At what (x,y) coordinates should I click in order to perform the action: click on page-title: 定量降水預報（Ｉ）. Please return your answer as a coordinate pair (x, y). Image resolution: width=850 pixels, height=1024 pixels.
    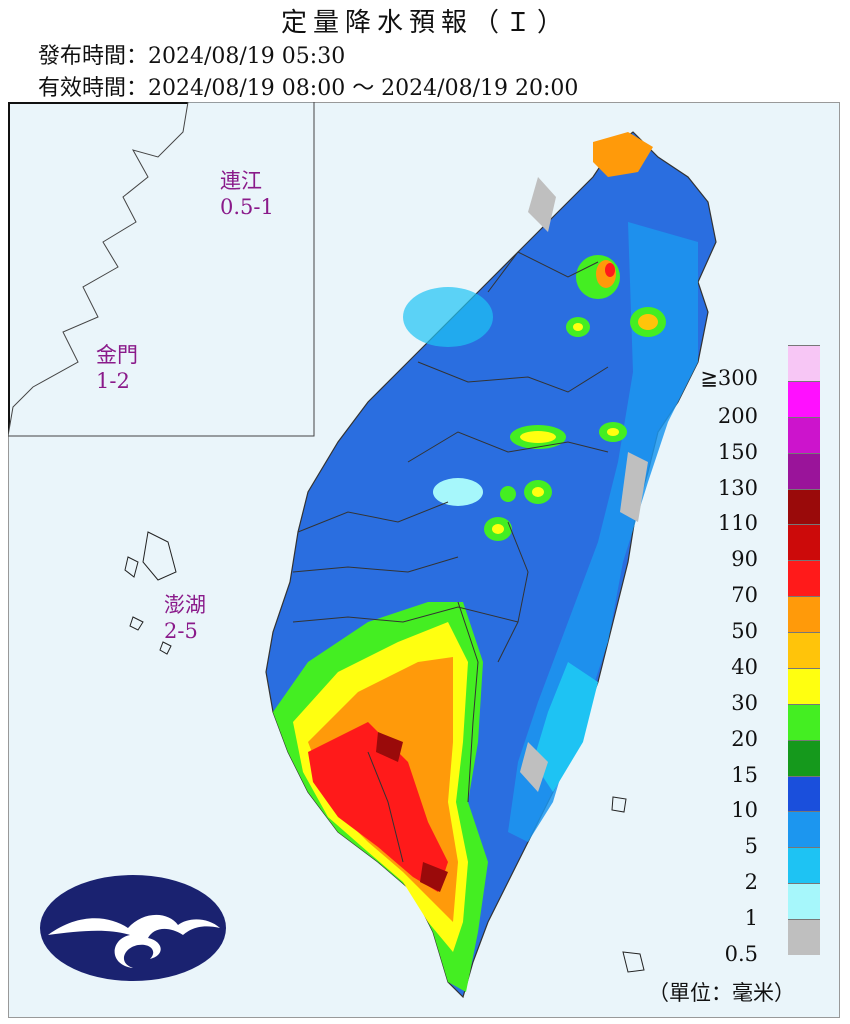
    Looking at the image, I should click on (424, 23).